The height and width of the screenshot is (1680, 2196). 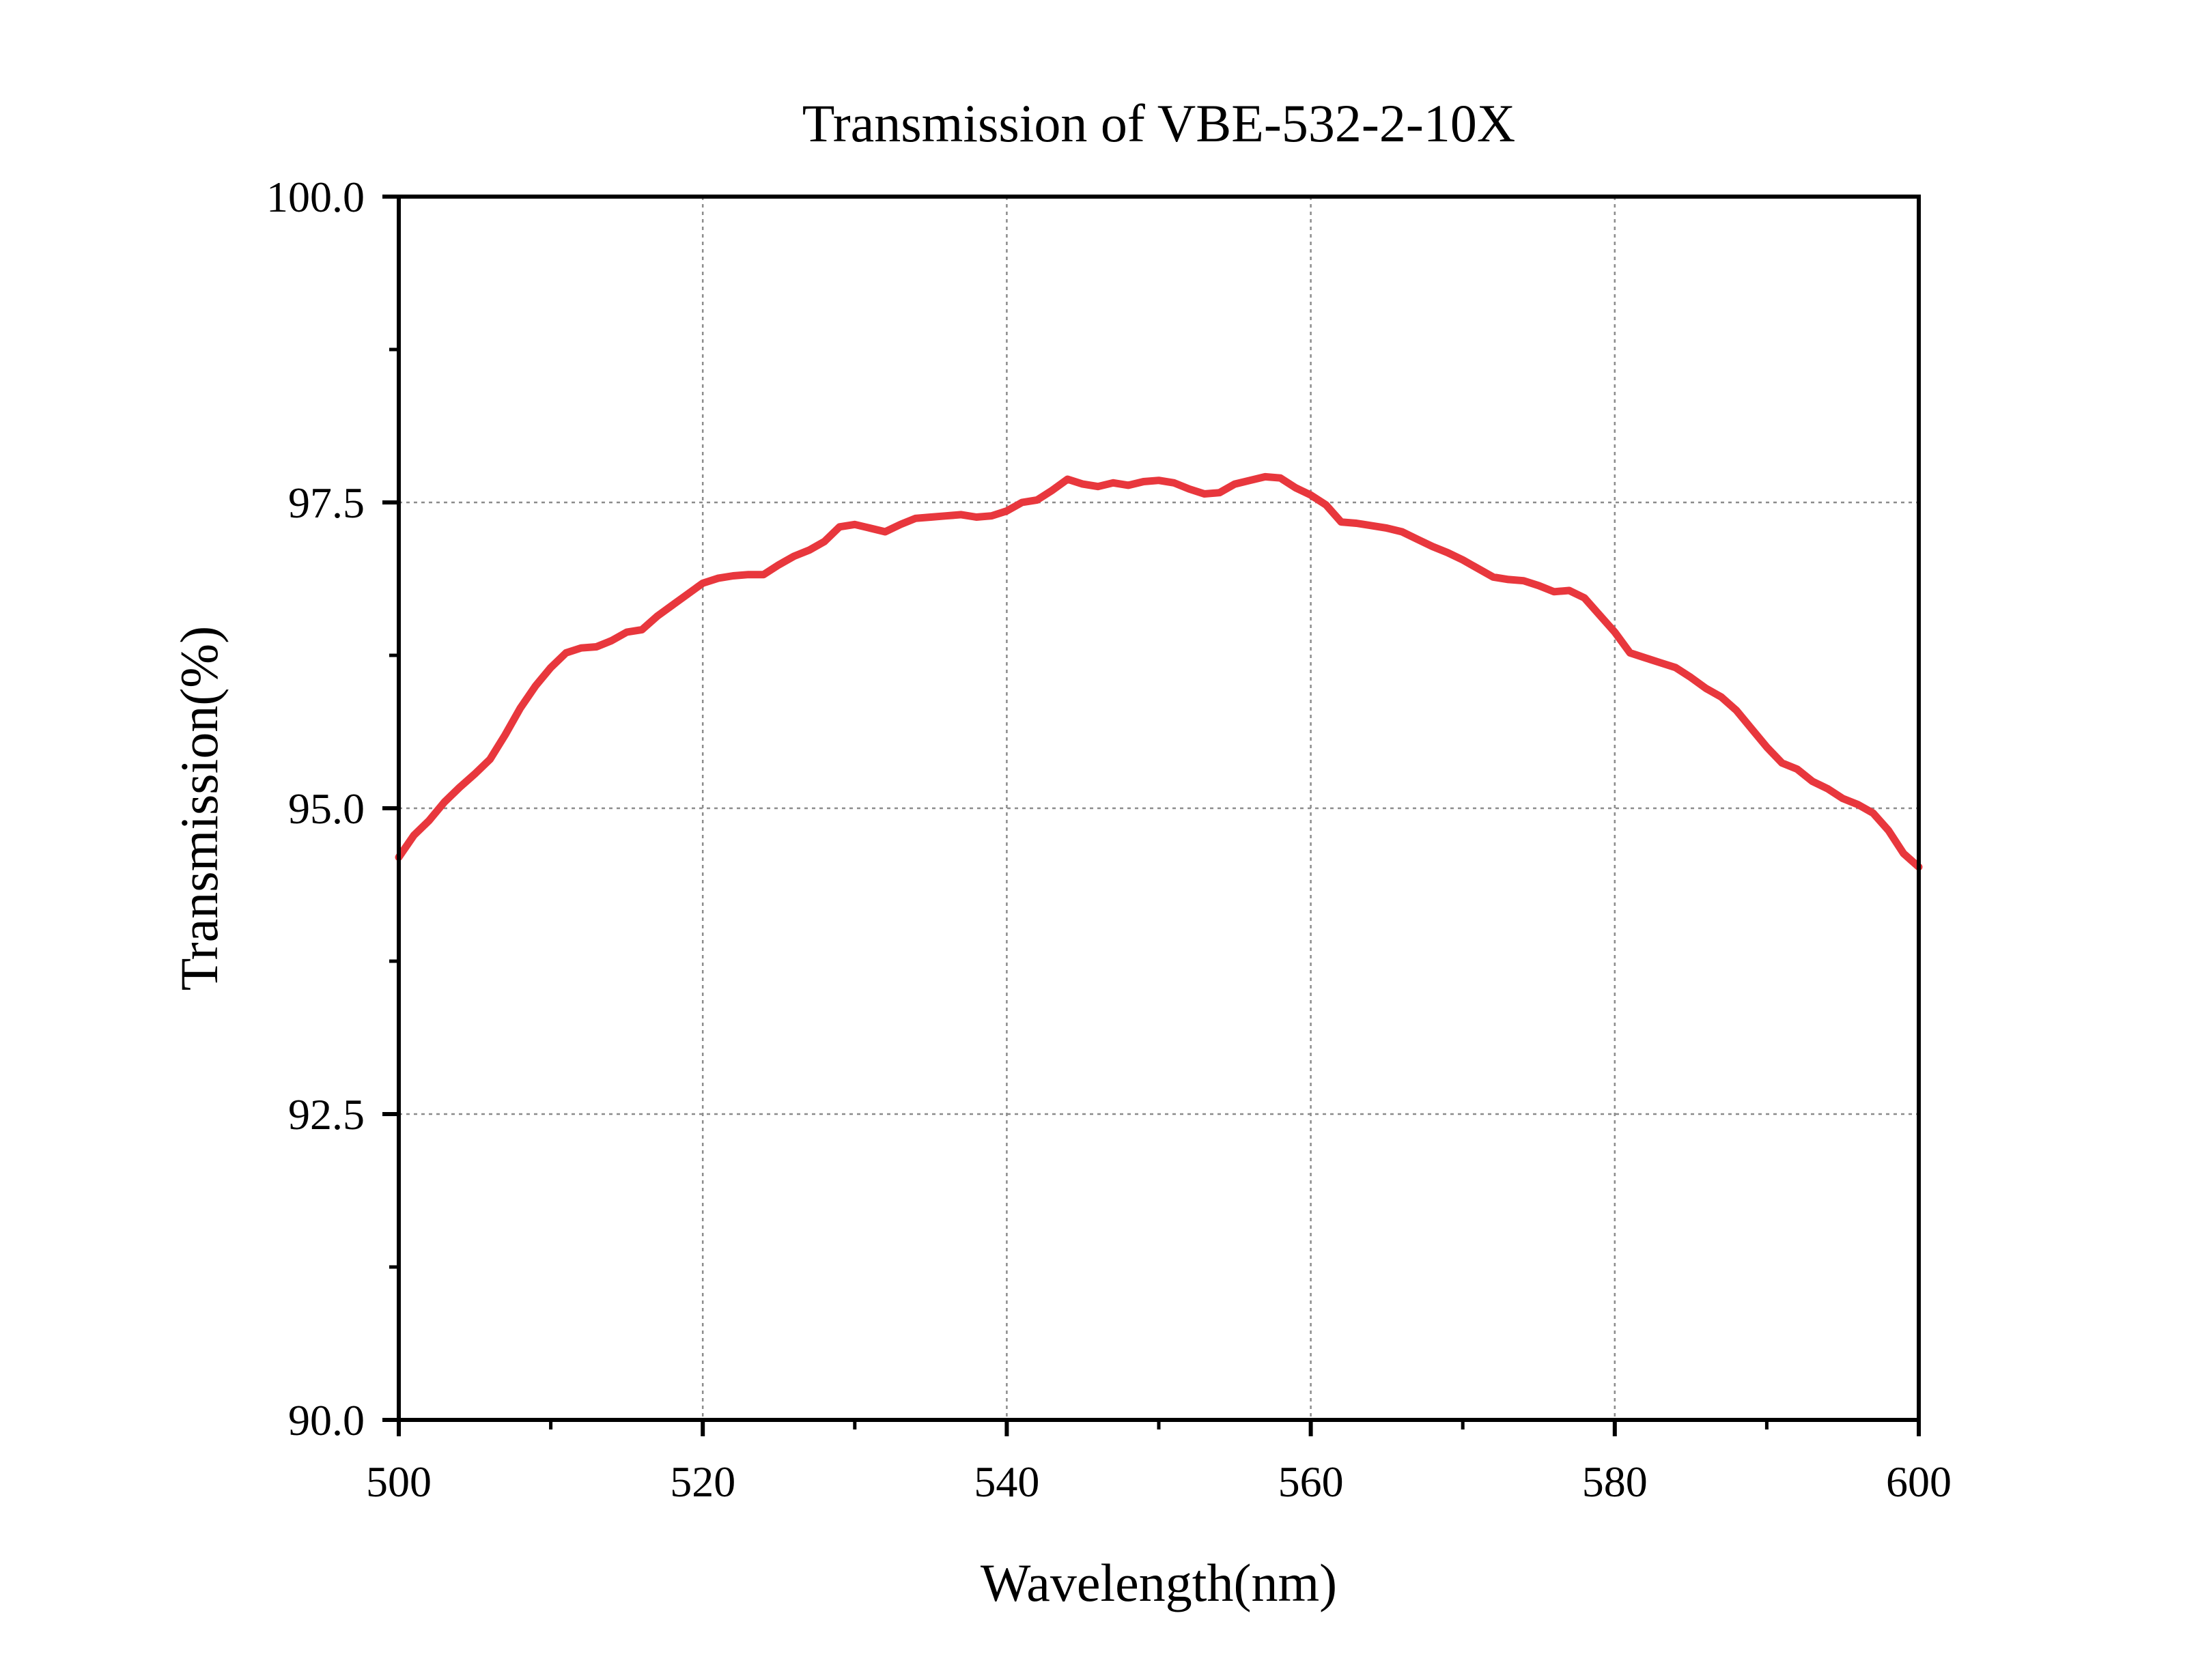 What do you see at coordinates (1311, 1481) in the screenshot?
I see `x-tick-label: 560` at bounding box center [1311, 1481].